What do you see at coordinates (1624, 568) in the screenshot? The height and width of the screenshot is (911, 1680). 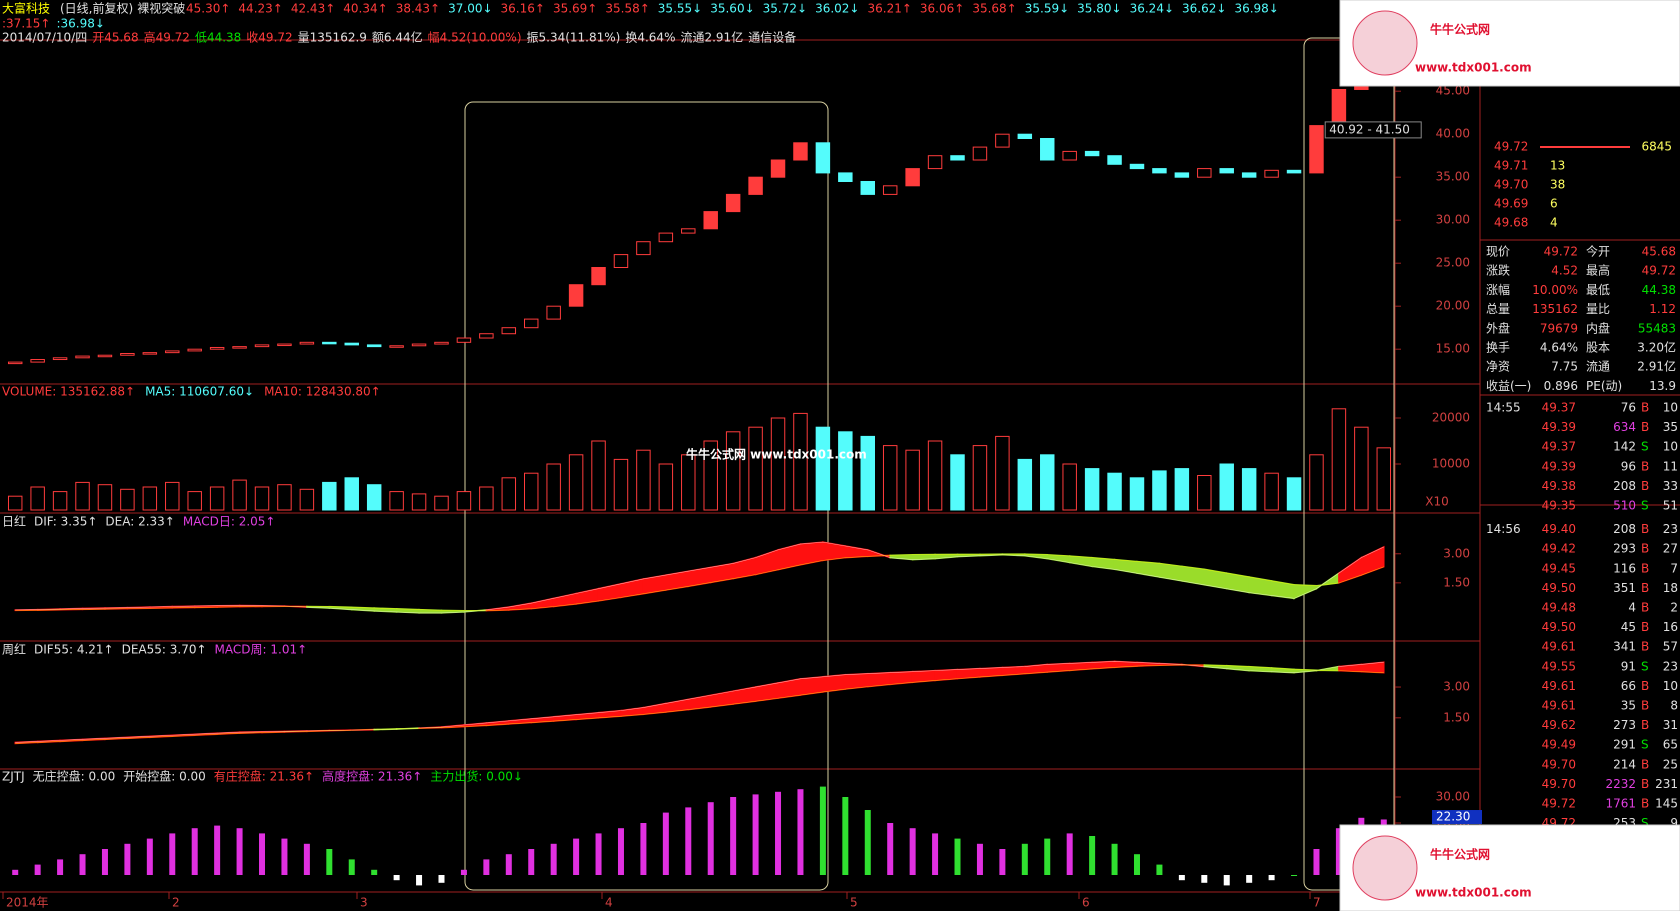 I see `tick-vol: 116` at bounding box center [1624, 568].